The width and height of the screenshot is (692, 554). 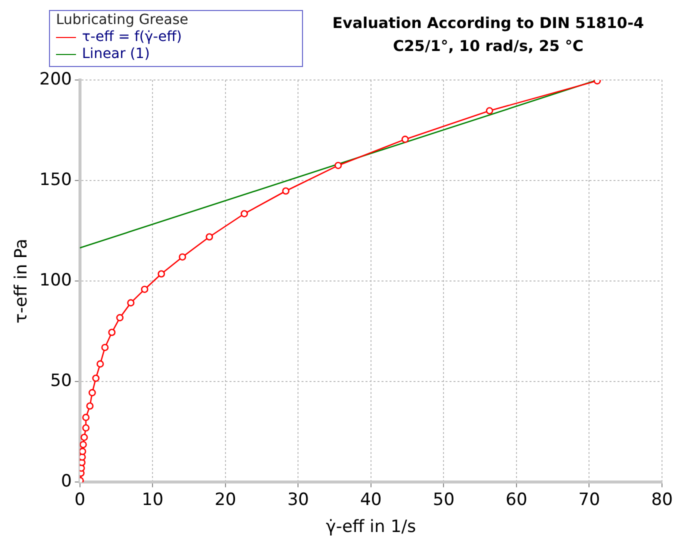 What do you see at coordinates (123, 20) in the screenshot?
I see `legend-title: Lubricating Grease` at bounding box center [123, 20].